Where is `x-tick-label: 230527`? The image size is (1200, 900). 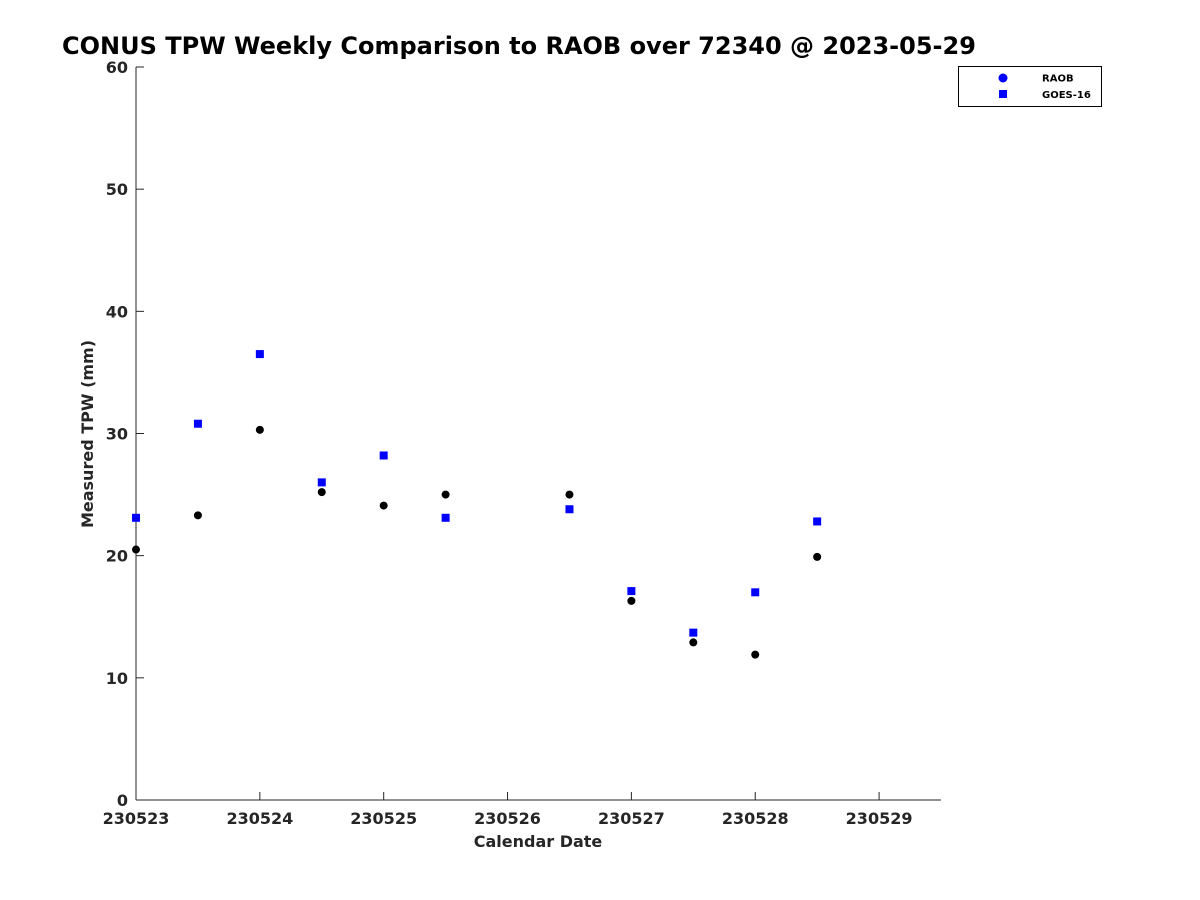
x-tick-label: 230527 is located at coordinates (631, 818).